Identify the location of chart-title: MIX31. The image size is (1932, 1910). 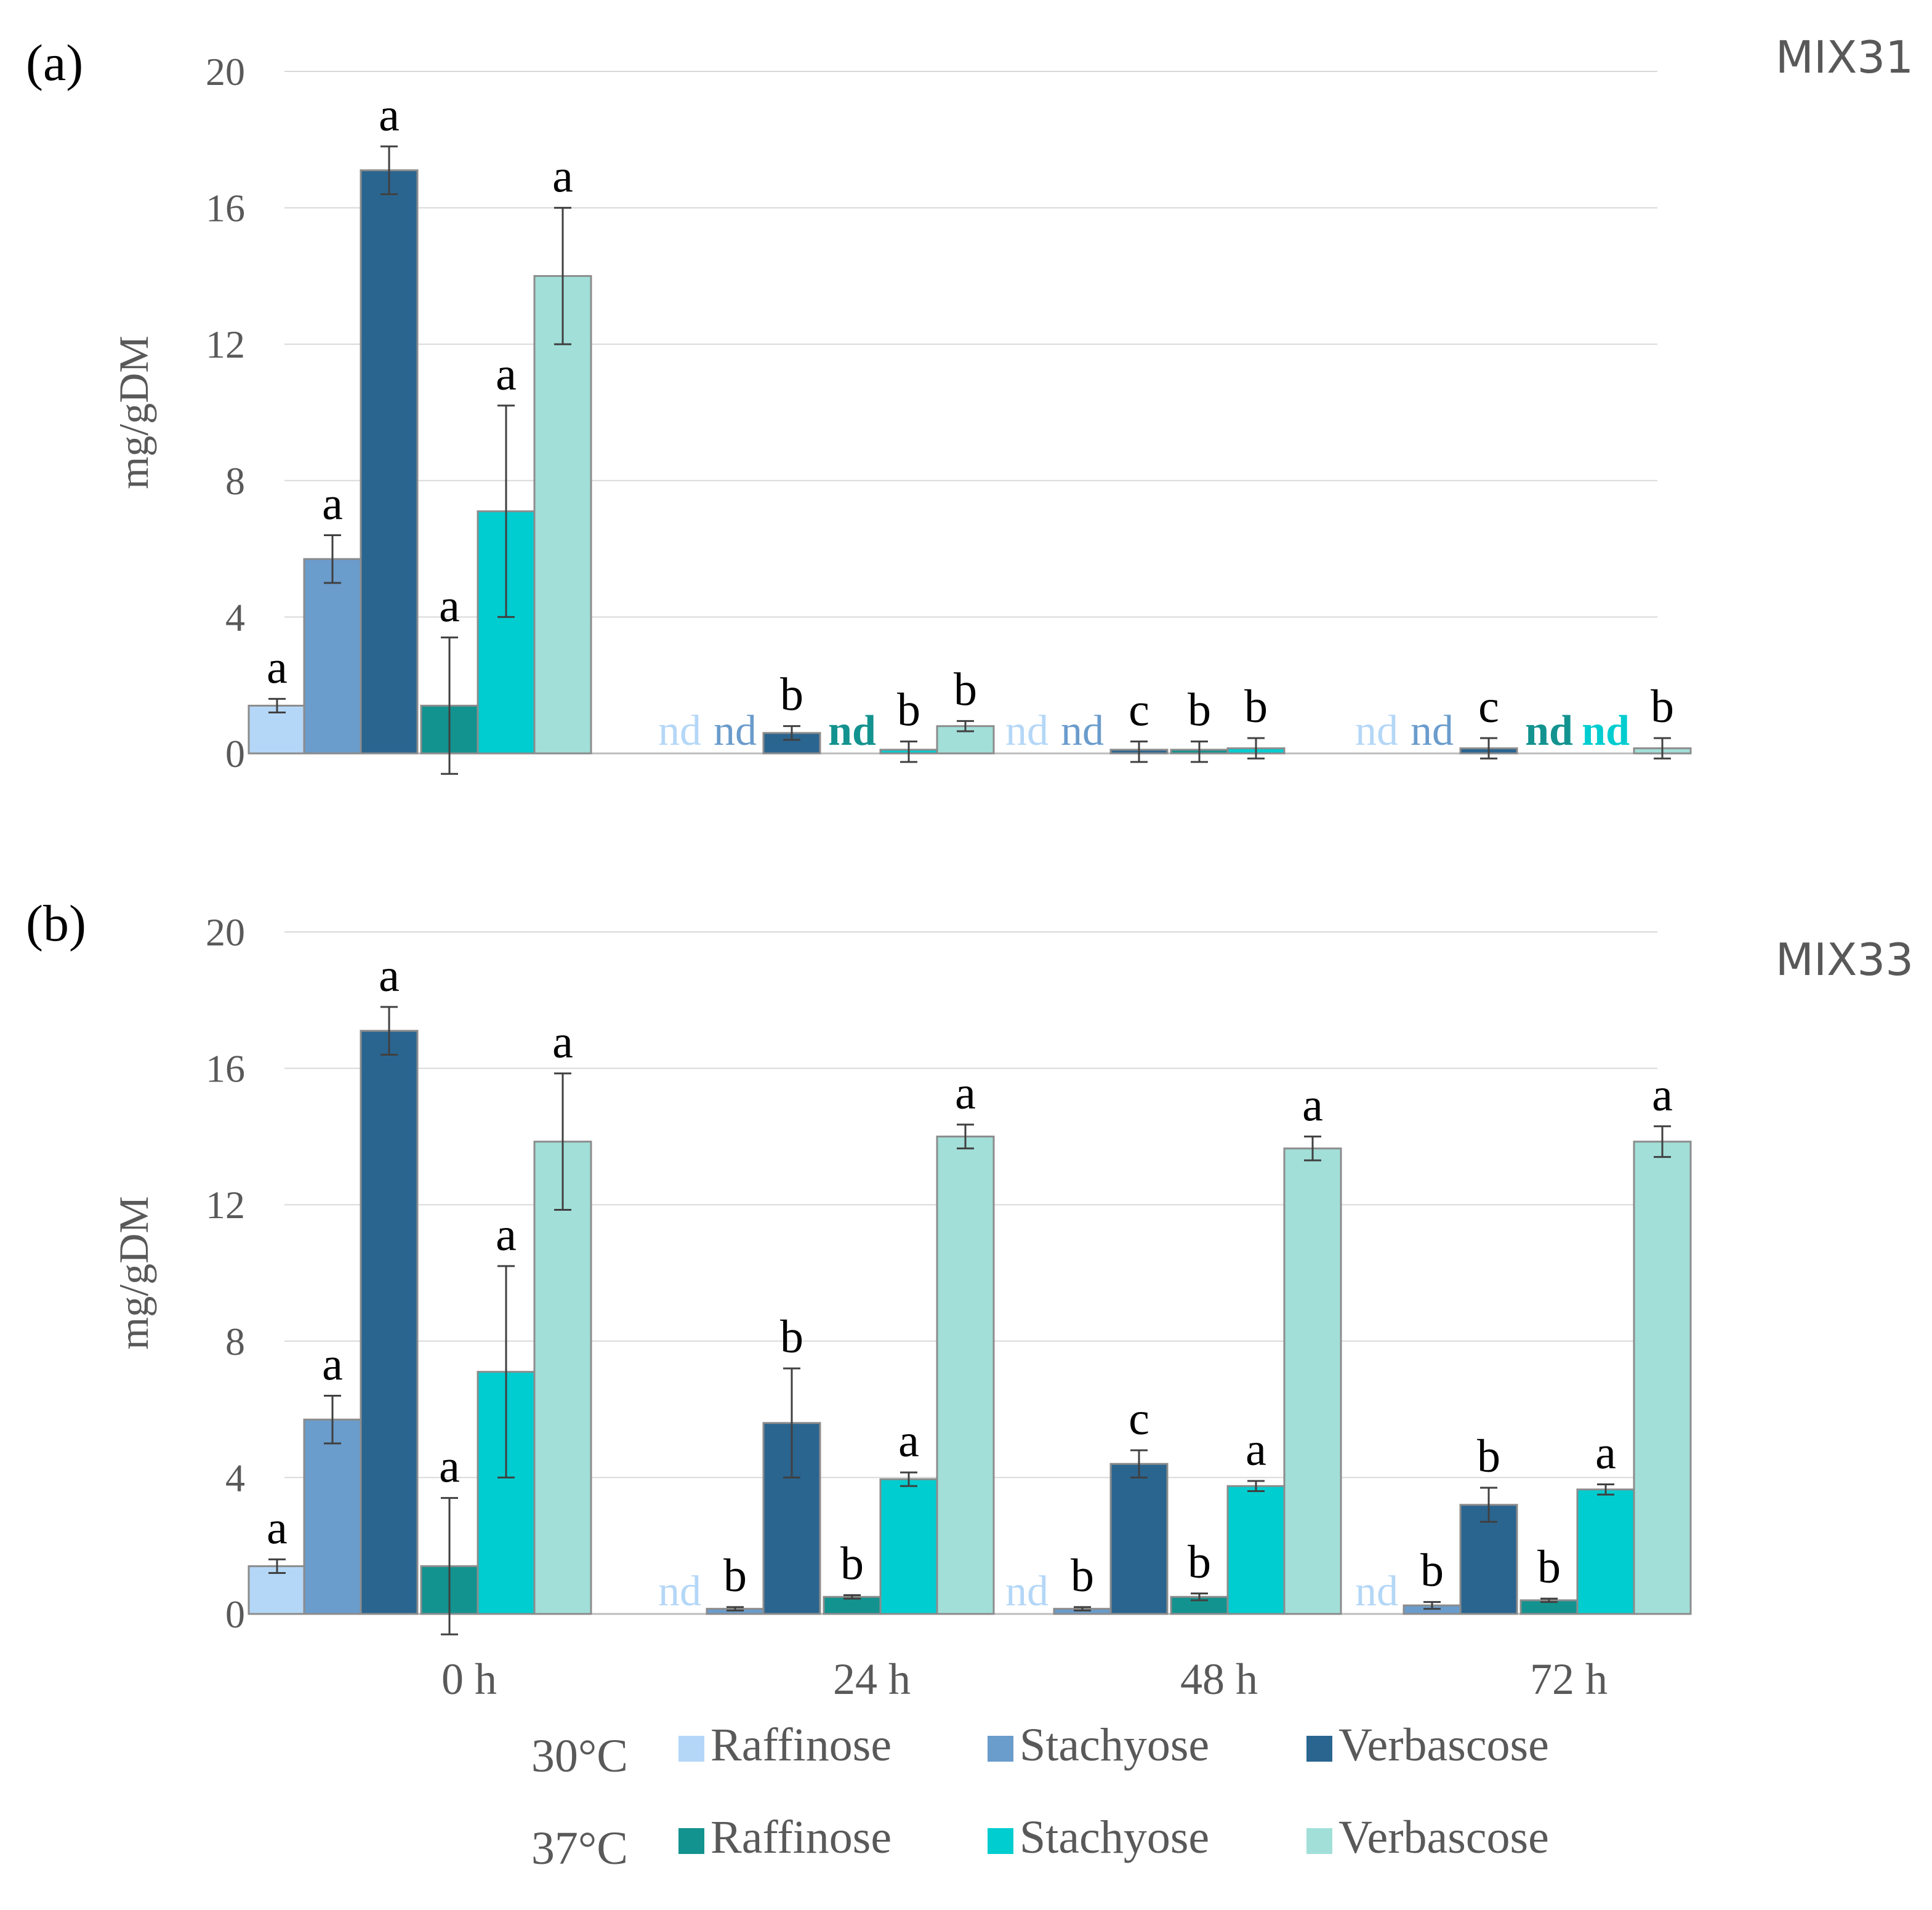
(1845, 57).